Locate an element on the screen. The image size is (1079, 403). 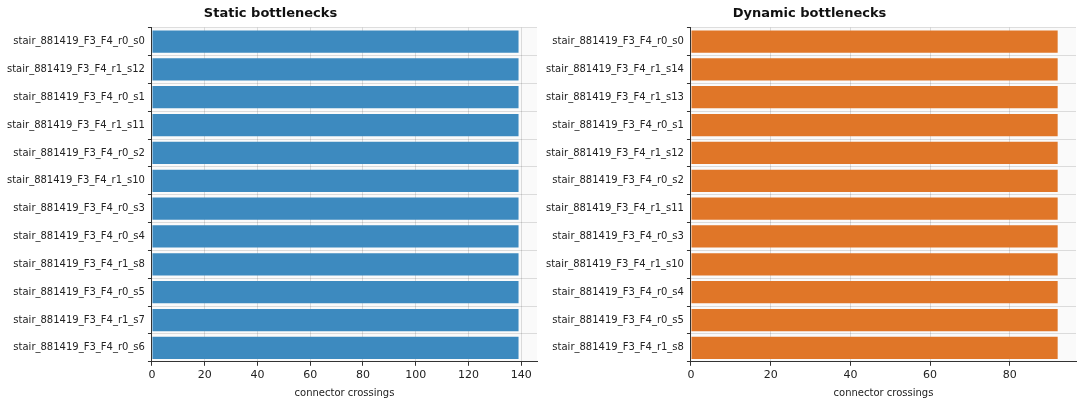
x-tick-label: 100 is located at coordinates (416, 375).